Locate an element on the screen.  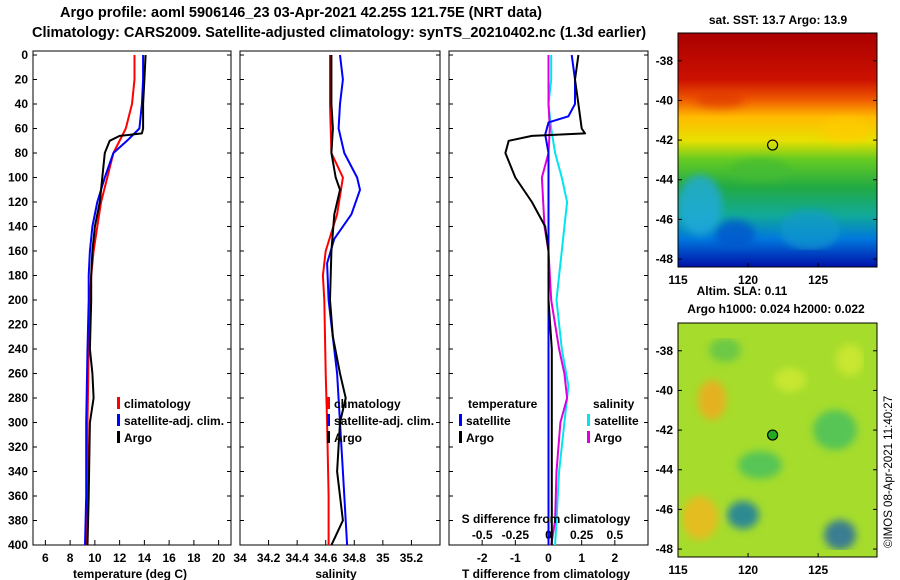
y-tick-label: 400 is located at coordinates (18, 545).